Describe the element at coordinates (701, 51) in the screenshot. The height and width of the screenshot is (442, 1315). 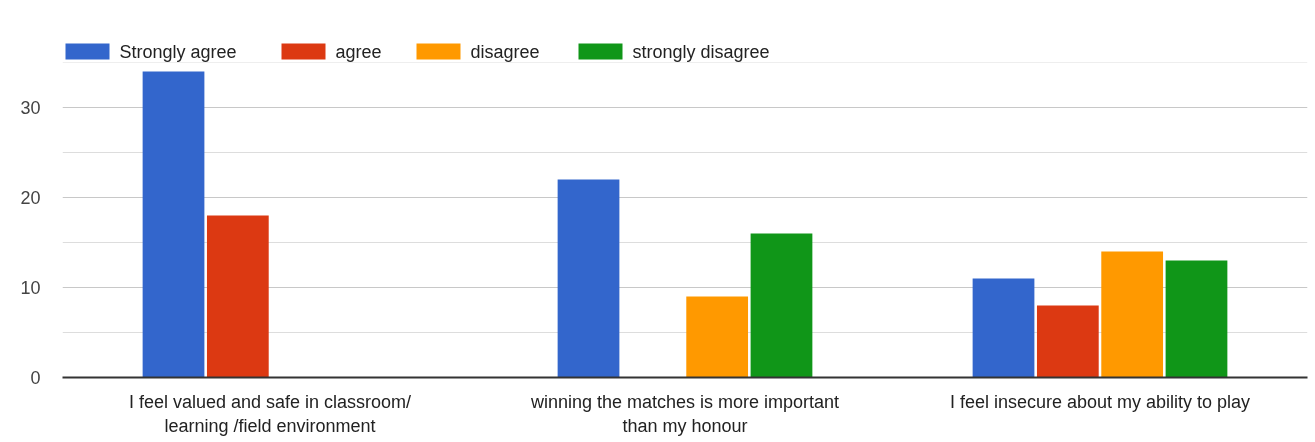
I see `legend-label: strongly disagree` at that location.